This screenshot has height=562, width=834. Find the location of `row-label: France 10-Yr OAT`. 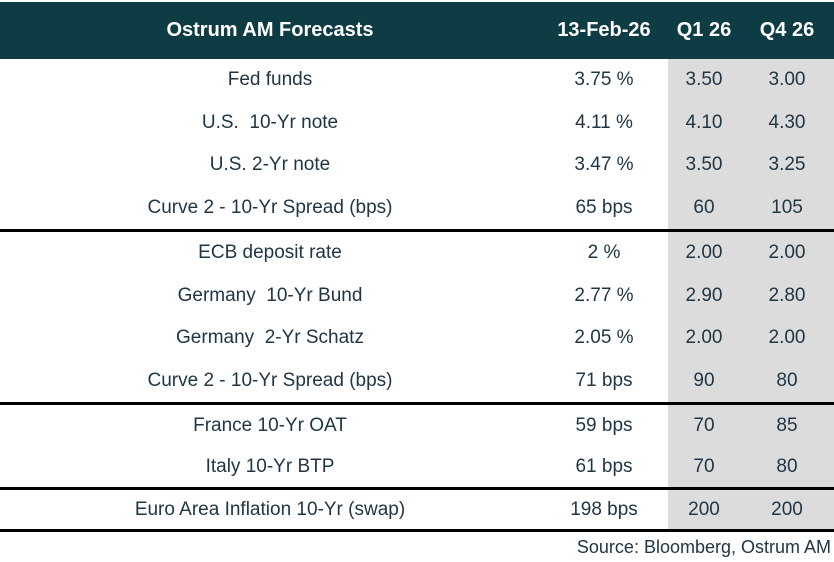

row-label: France 10-Yr OAT is located at coordinates (270, 425).